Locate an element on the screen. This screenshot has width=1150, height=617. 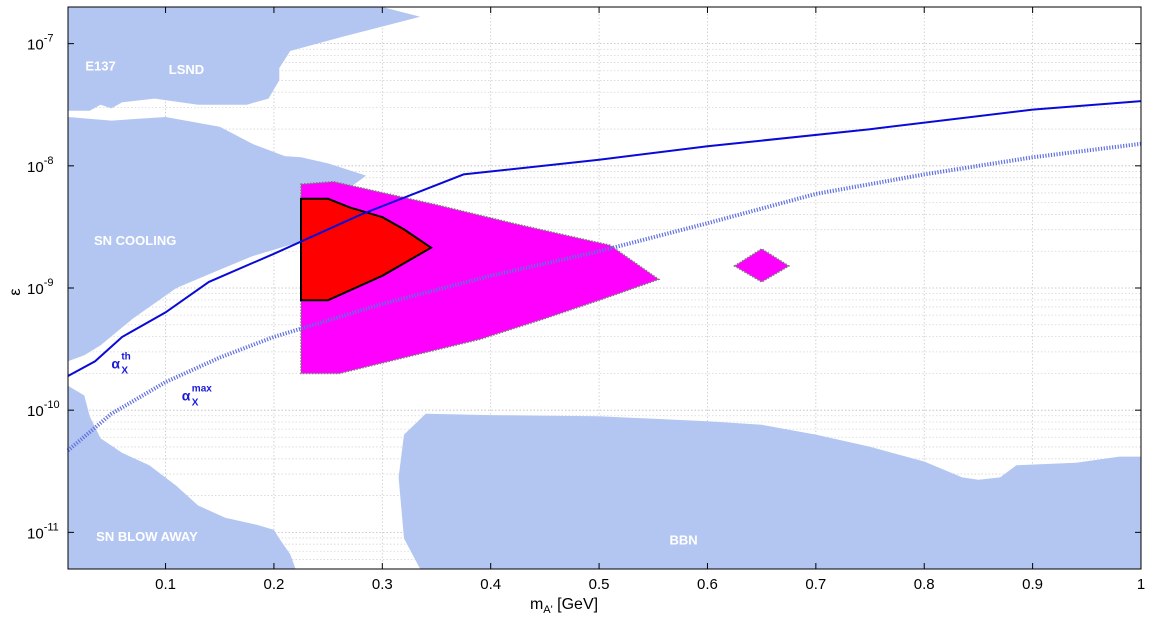
x-axis-label: mA' [GeV] is located at coordinates (564, 606).